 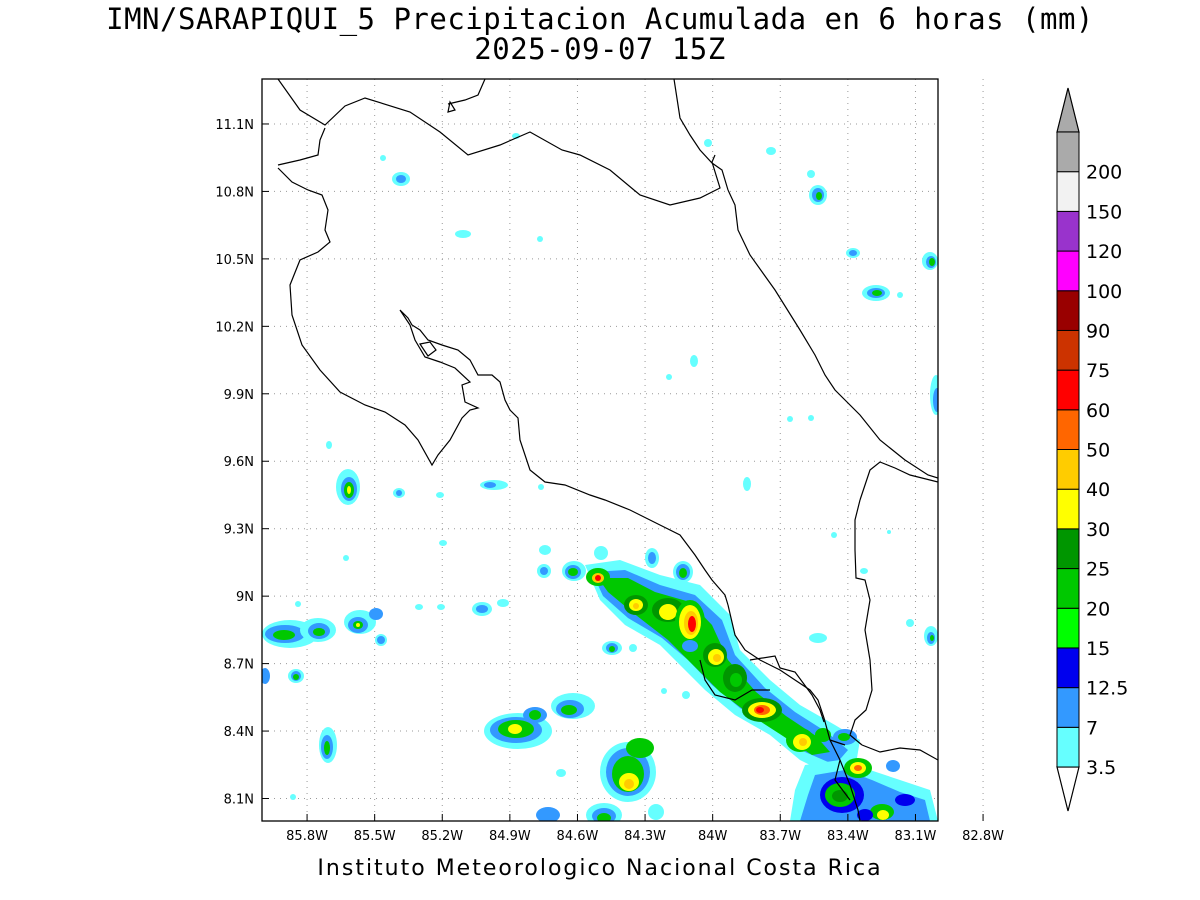 What do you see at coordinates (324, 642) in the screenshot?
I see `rain-band-west` at bounding box center [324, 642].